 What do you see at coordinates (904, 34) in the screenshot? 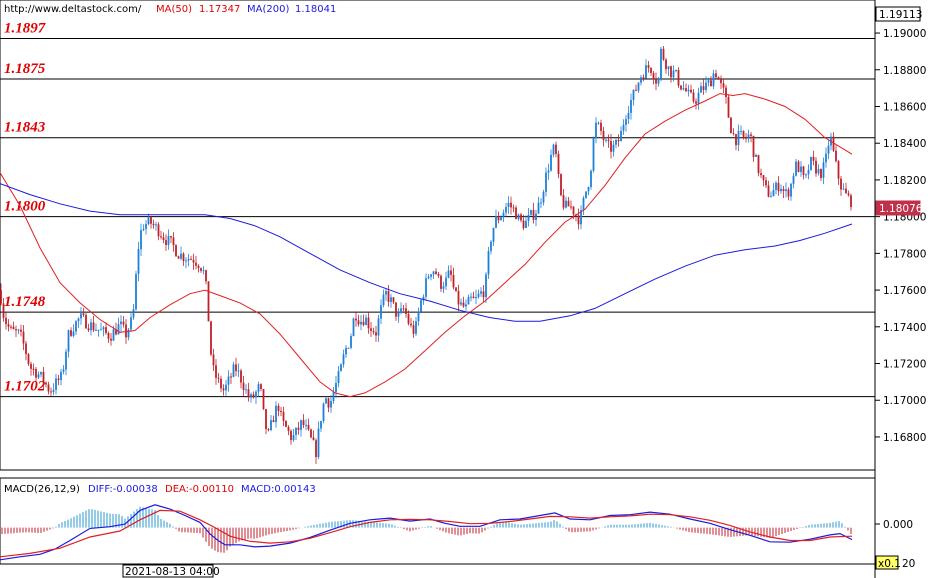
I see `y-tick-label: 1.19000` at bounding box center [904, 34].